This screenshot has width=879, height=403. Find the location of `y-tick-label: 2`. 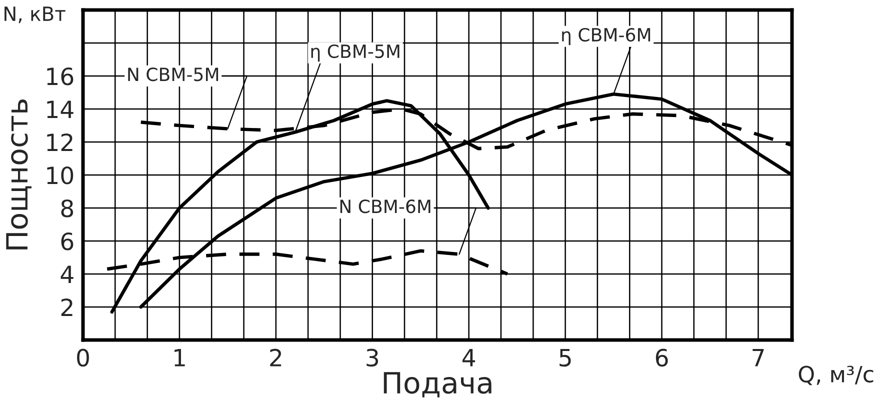

y-tick-label: 2 is located at coordinates (66, 307).